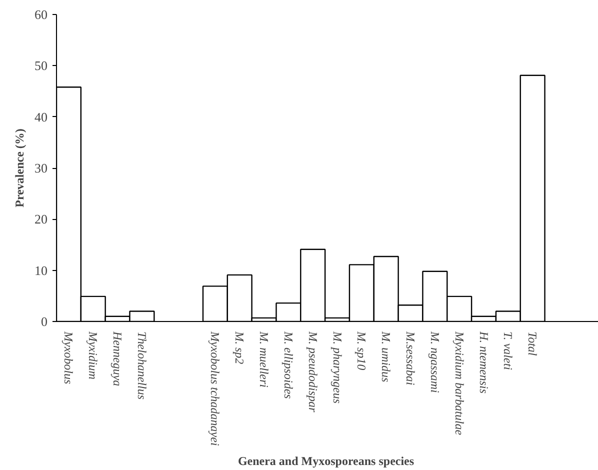 Image resolution: width=598 pixels, height=470 pixels. Describe the element at coordinates (483, 362) in the screenshot. I see `x-tick-label: H. ntemensis` at that location.